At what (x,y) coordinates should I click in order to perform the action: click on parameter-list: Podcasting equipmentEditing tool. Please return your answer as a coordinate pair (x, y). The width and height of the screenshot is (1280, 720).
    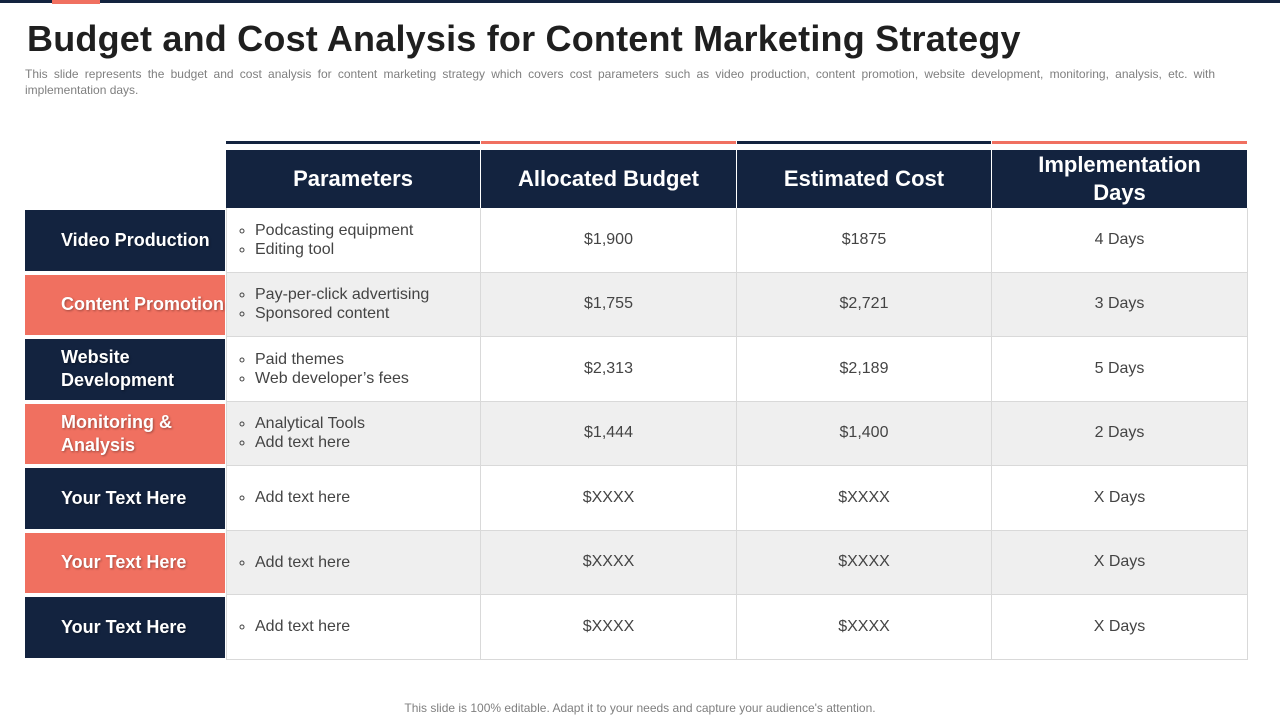
    Looking at the image, I should click on (320, 240).